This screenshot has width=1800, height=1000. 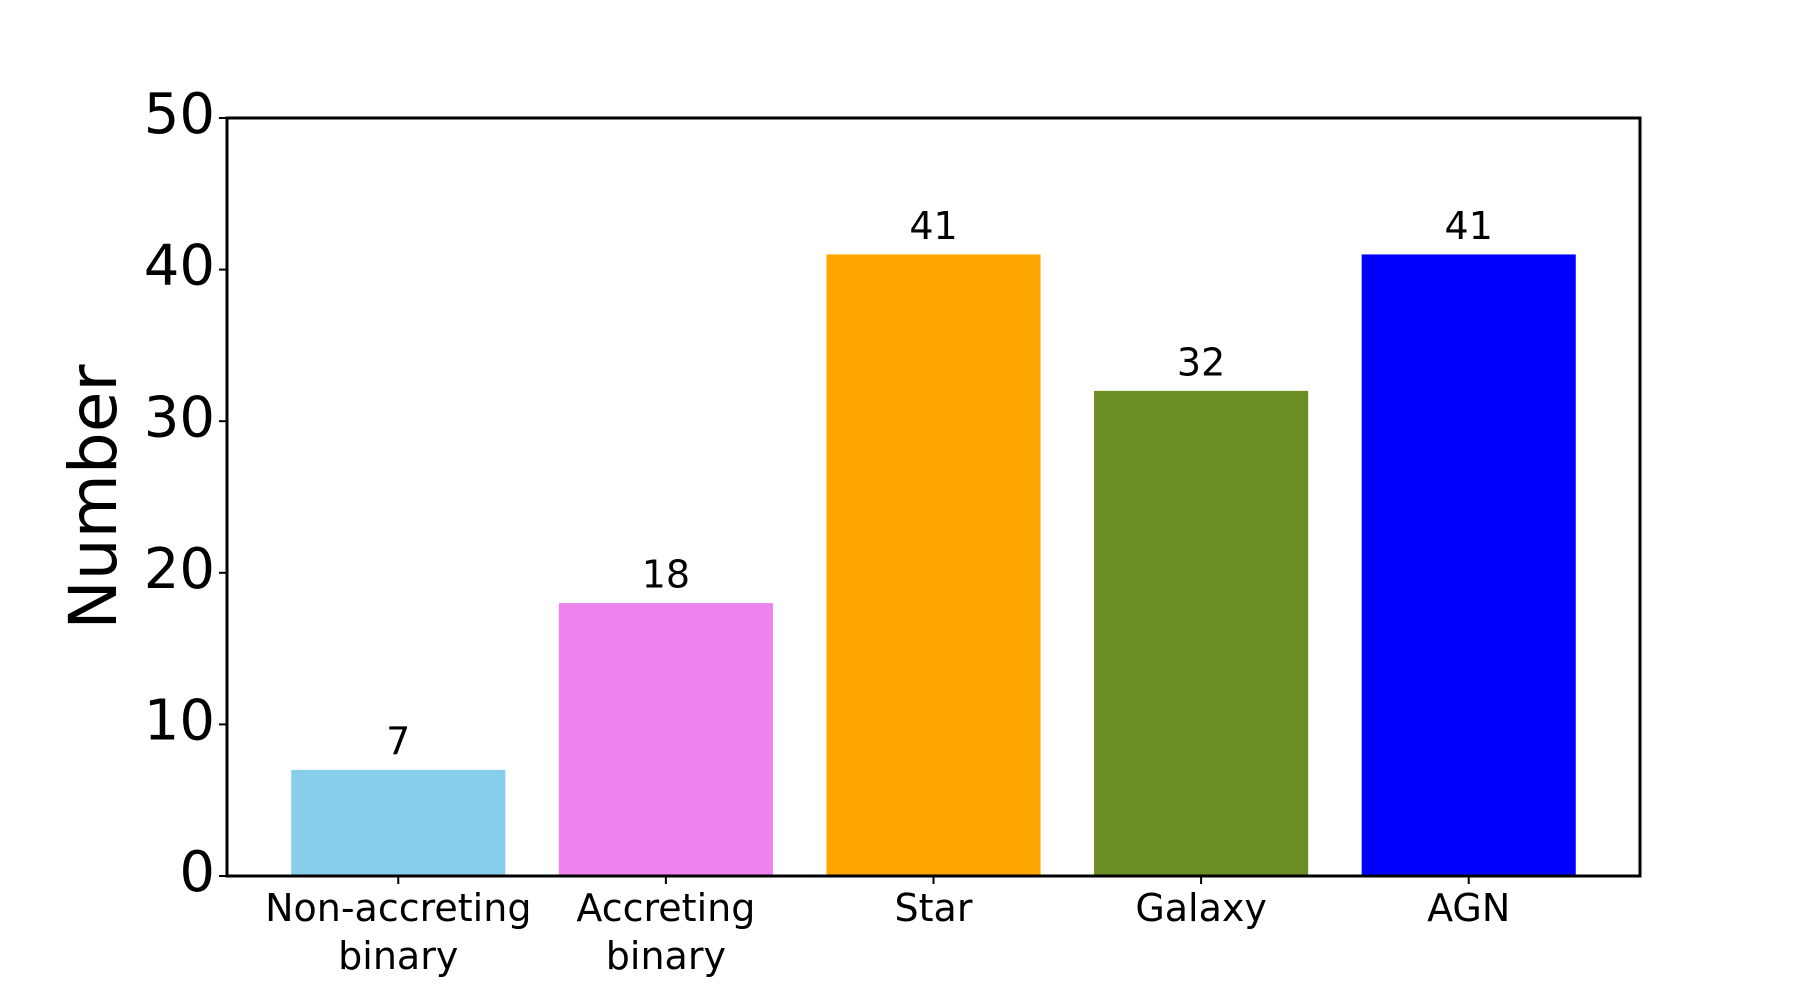 I want to click on value-label: 18, so click(x=666, y=575).